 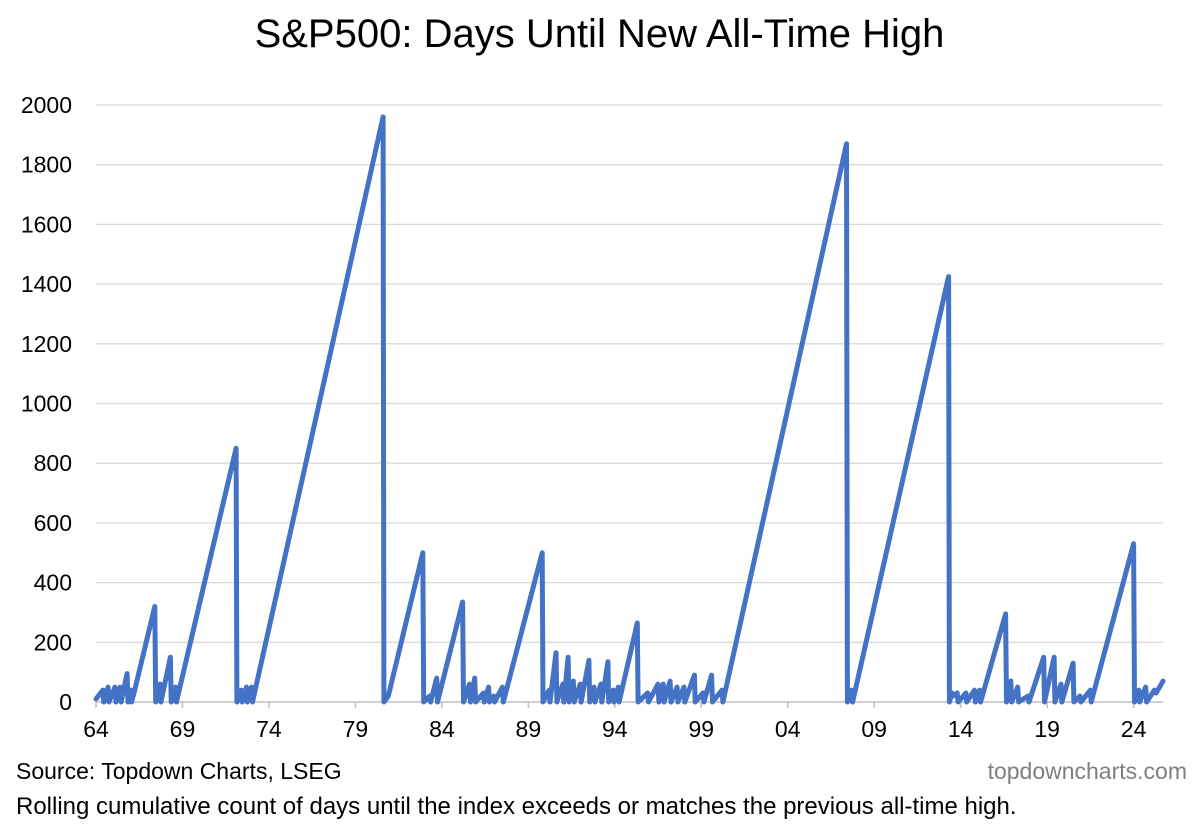 I want to click on y-tick-label: 600, so click(x=53, y=523).